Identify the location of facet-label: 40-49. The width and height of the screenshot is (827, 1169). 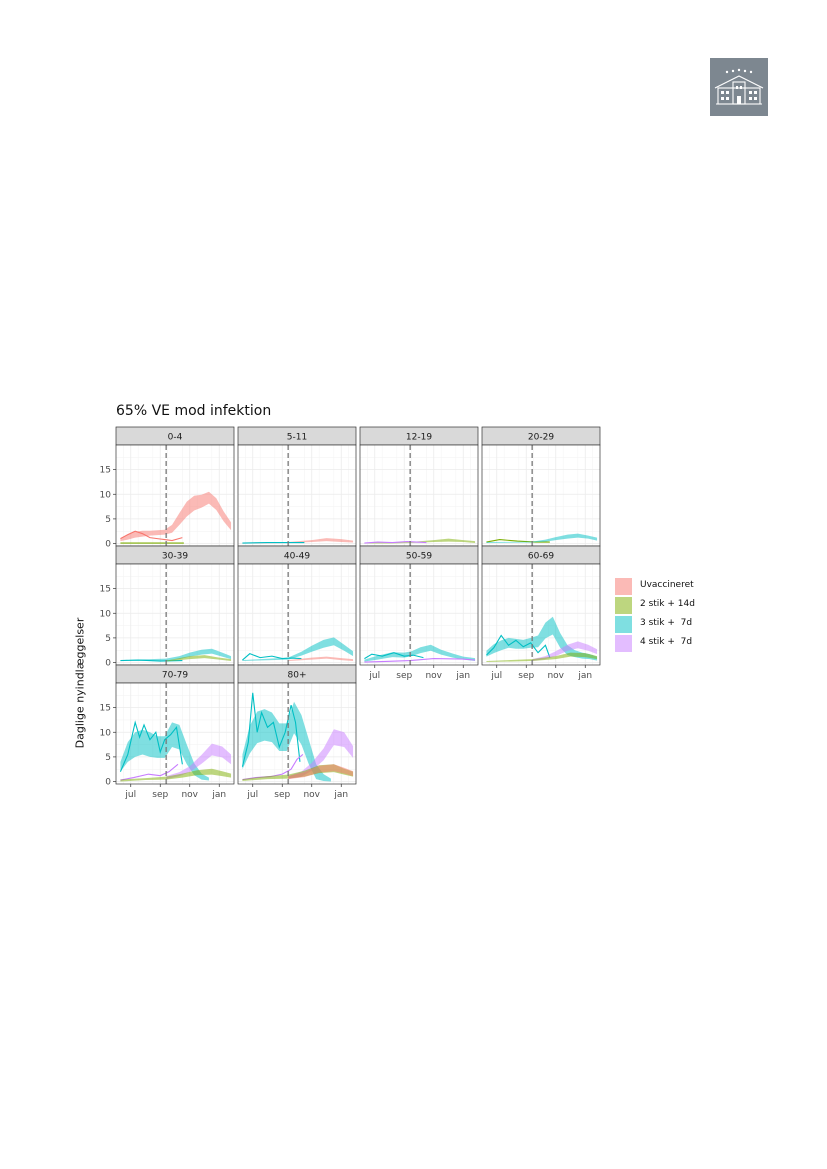
(297, 557).